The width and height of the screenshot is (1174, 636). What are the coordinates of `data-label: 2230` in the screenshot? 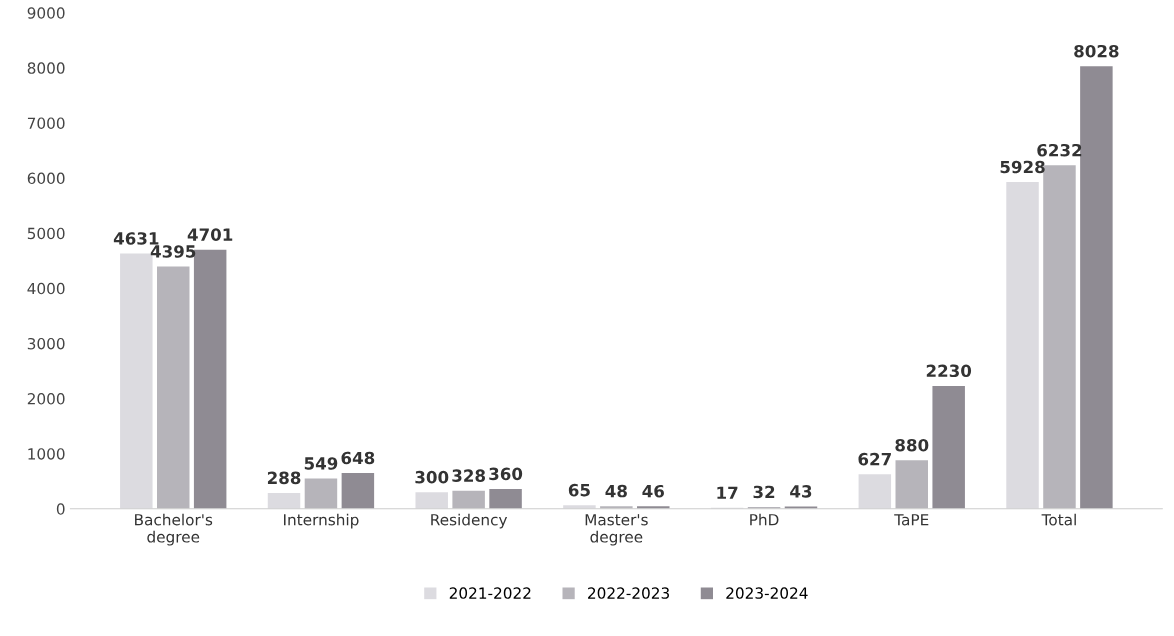 It's located at (949, 371).